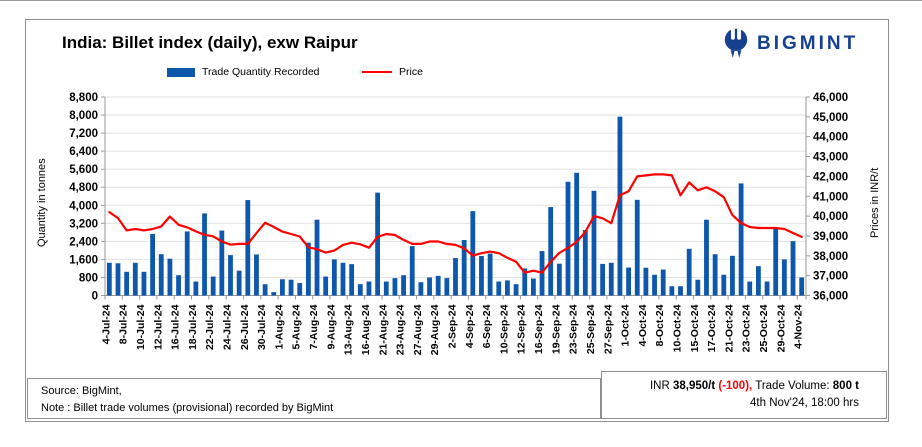 Image resolution: width=922 pixels, height=447 pixels. Describe the element at coordinates (83, 116) in the screenshot. I see `y-tick-label-left: 8,000` at that location.